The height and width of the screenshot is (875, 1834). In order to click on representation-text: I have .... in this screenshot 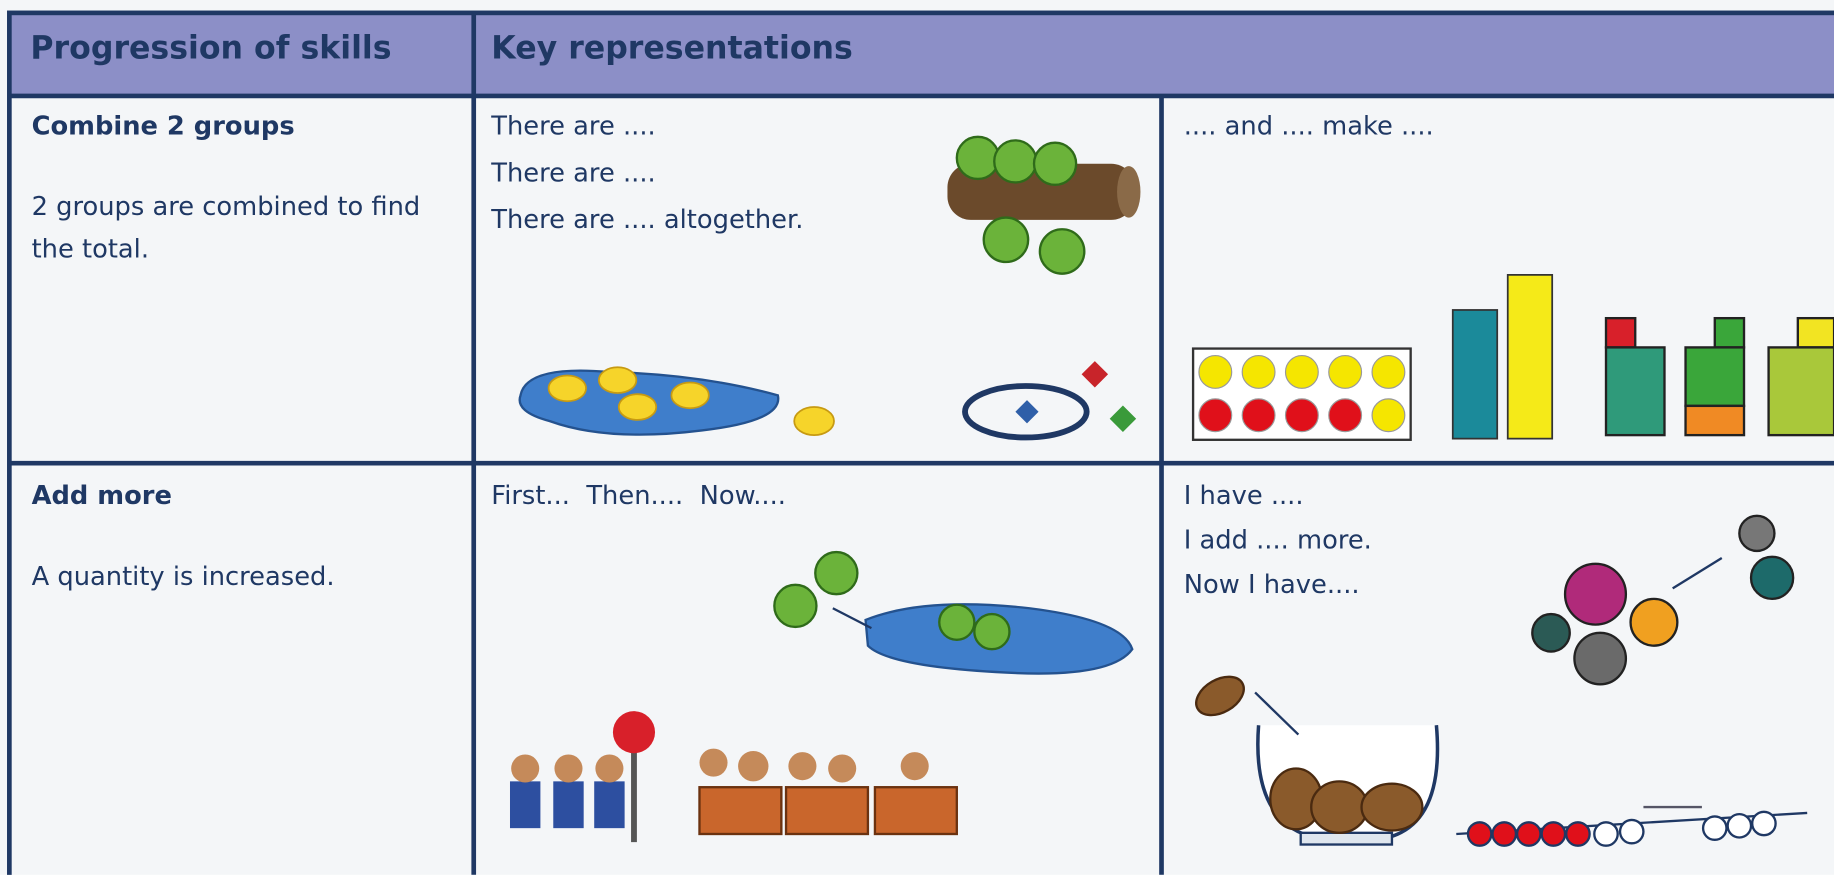, I will do `click(1243, 496)`.